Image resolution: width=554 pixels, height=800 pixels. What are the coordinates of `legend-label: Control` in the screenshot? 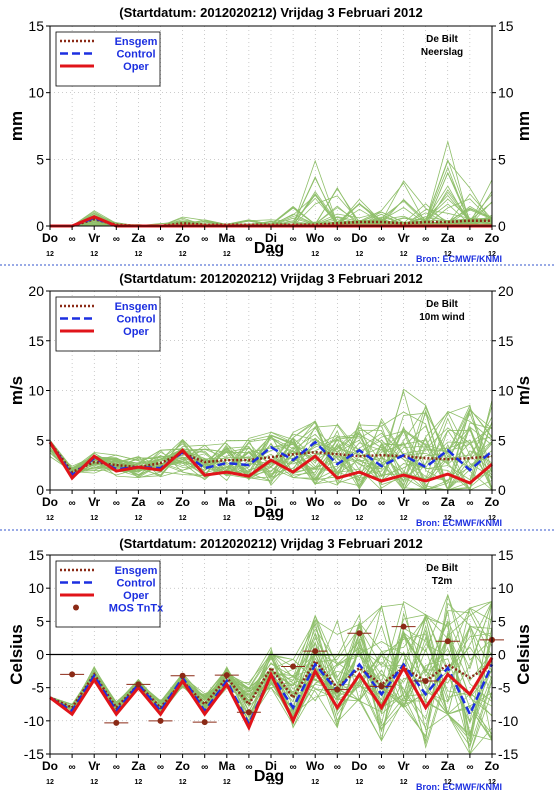 It's located at (135, 55).